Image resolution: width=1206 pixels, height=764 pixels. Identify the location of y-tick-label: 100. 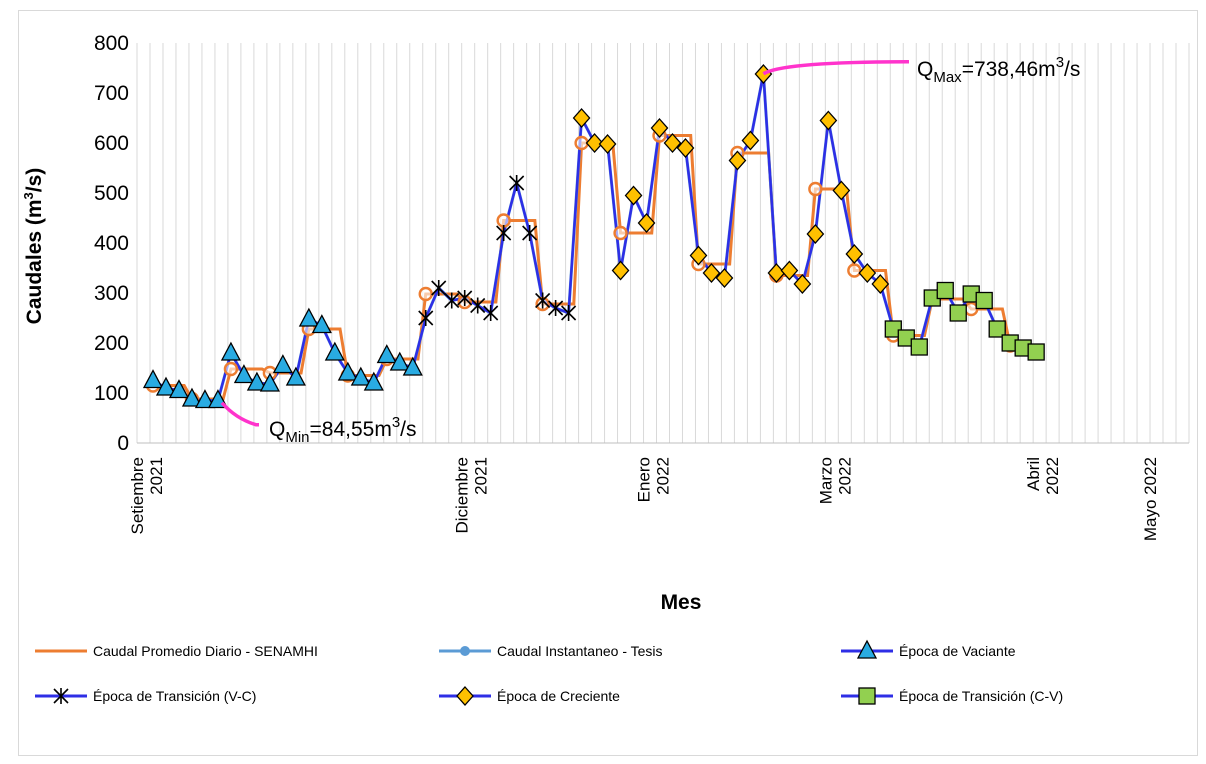
(111, 393).